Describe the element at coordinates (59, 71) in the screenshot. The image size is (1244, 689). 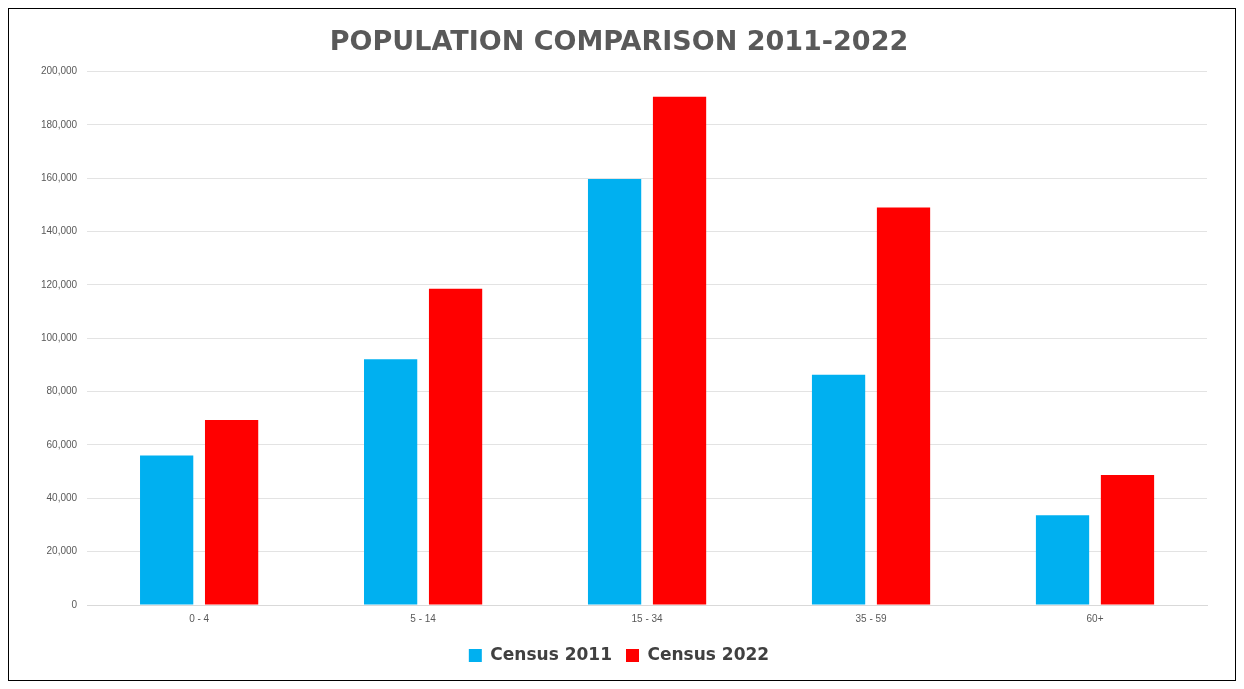
I see `y-tick-label: 200,000` at that location.